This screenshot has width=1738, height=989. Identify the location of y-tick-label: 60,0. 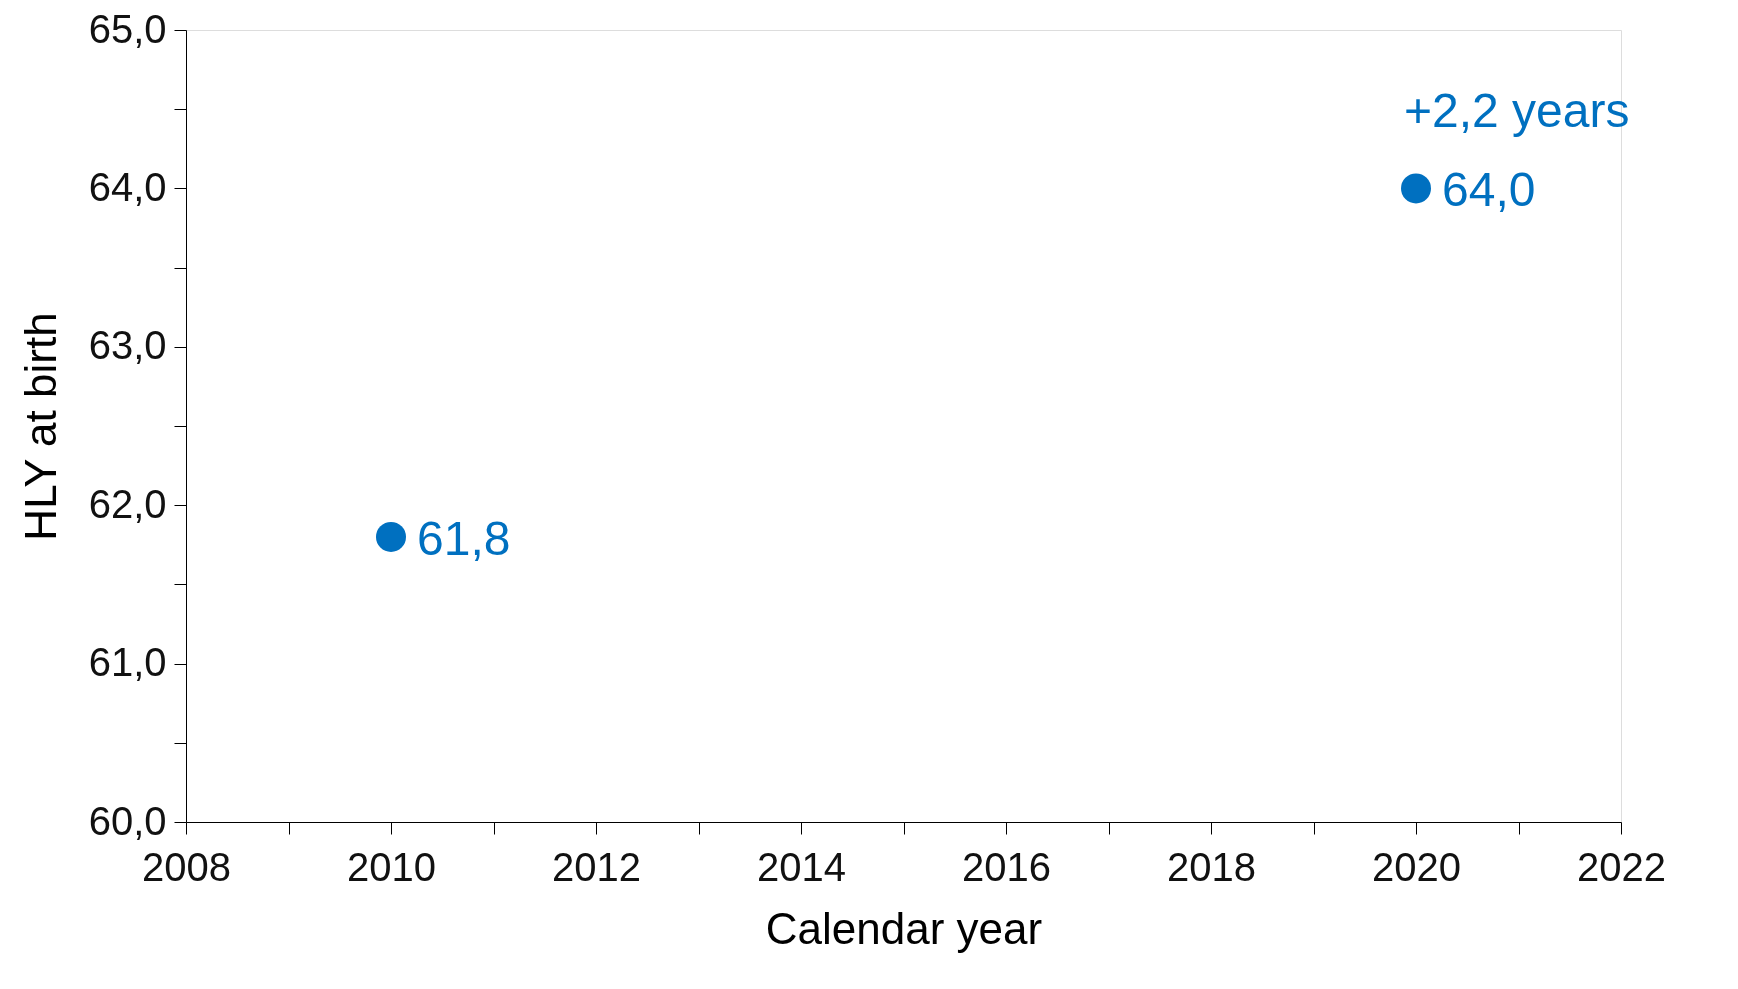
(127, 820).